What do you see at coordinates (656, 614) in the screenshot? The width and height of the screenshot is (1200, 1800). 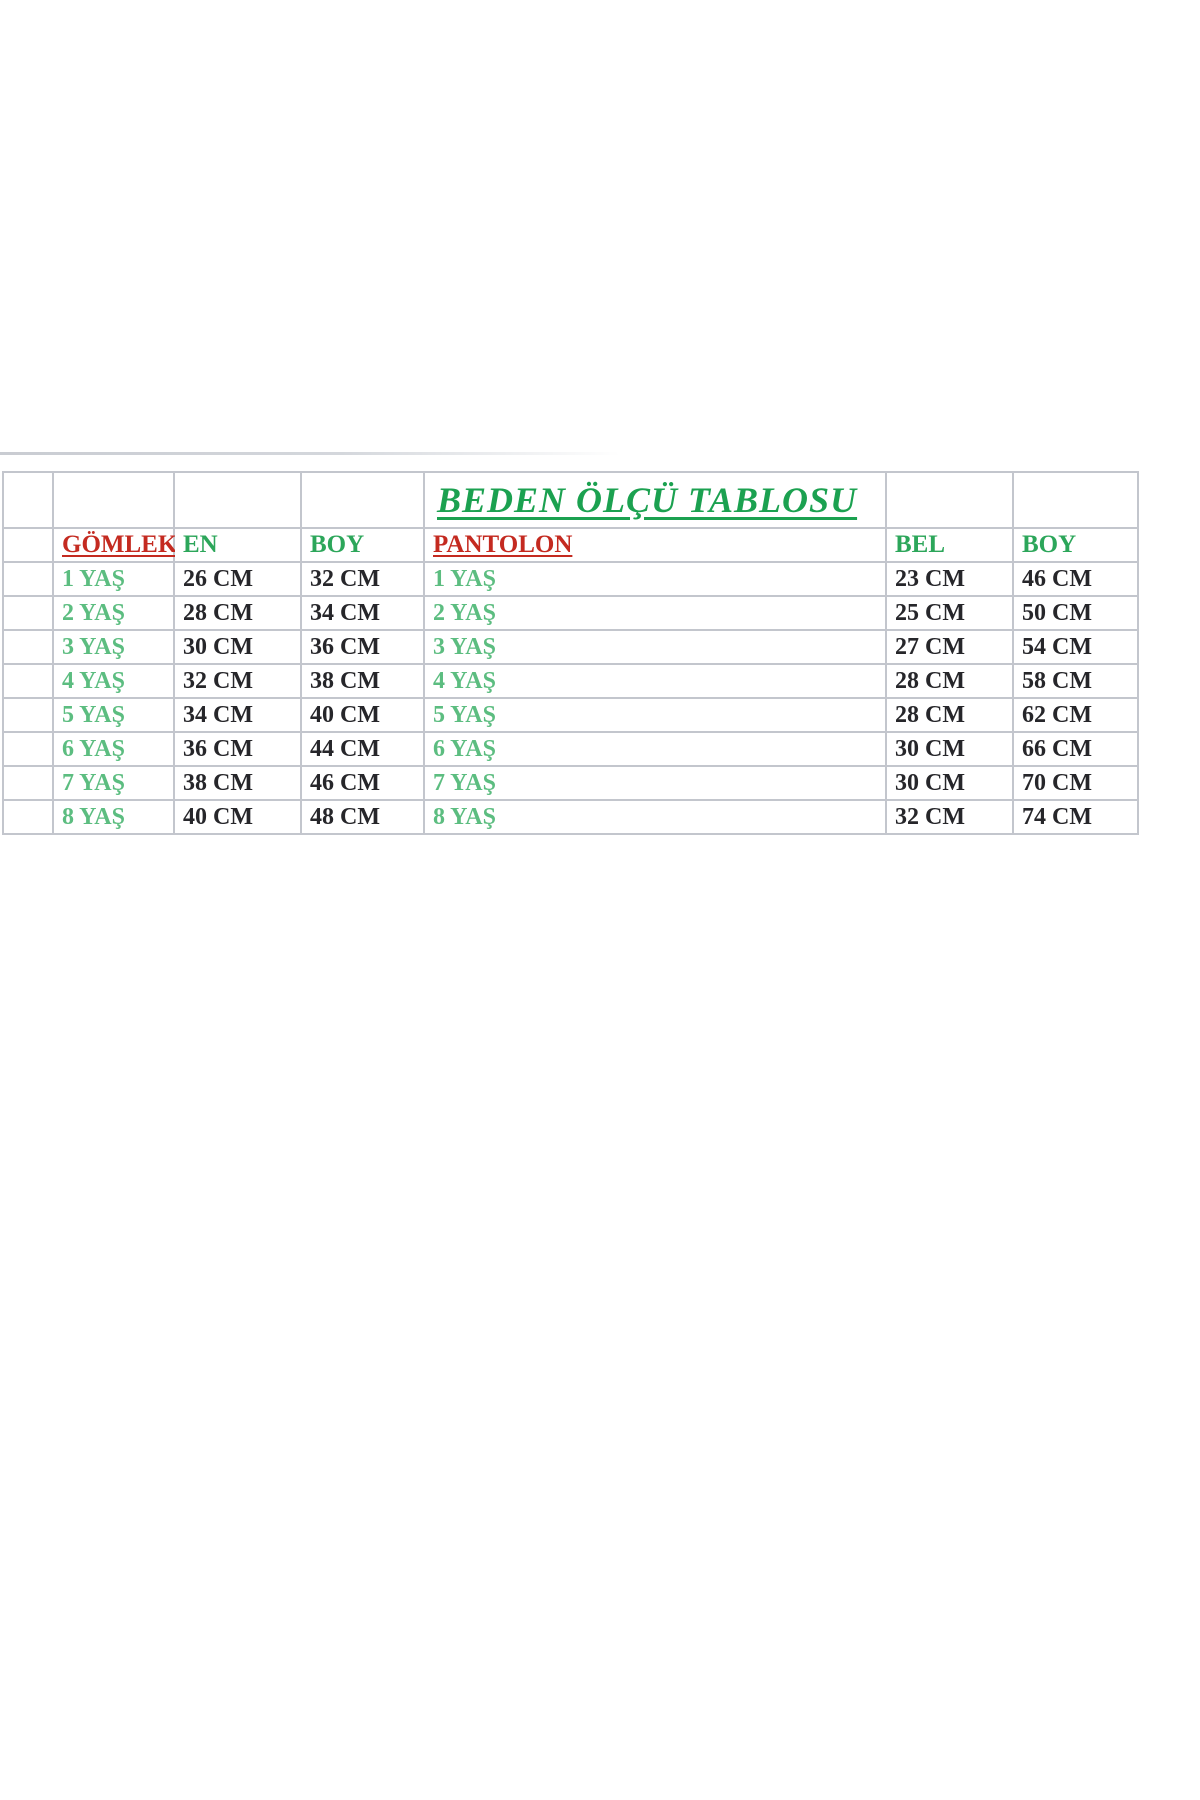 I see `pants-age-cell: 2 YAŞ` at bounding box center [656, 614].